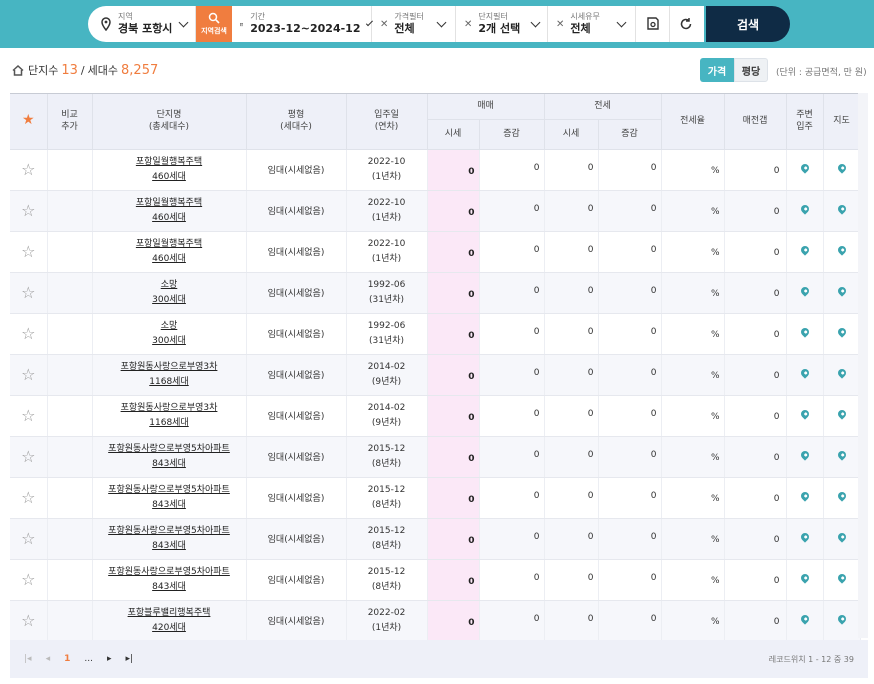 This screenshot has width=874, height=684. Describe the element at coordinates (303, 24) in the screenshot. I see `period-selector: 기간 2023-12~2024-12` at that location.